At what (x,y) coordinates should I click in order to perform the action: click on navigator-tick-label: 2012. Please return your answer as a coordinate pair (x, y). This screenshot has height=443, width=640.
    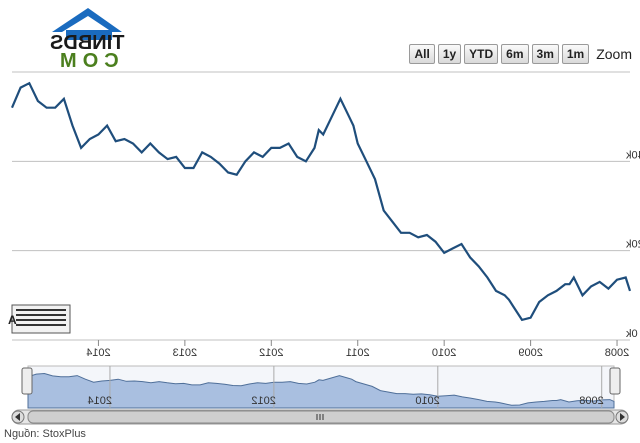
    Looking at the image, I should click on (263, 401).